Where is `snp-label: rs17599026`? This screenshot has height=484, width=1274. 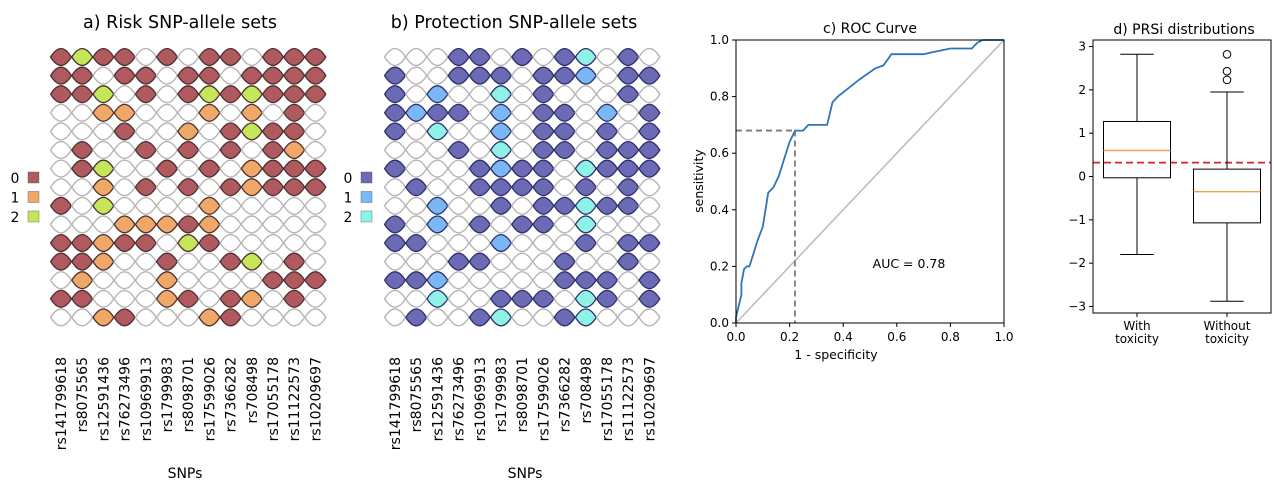
snp-label: rs17599026 is located at coordinates (210, 399).